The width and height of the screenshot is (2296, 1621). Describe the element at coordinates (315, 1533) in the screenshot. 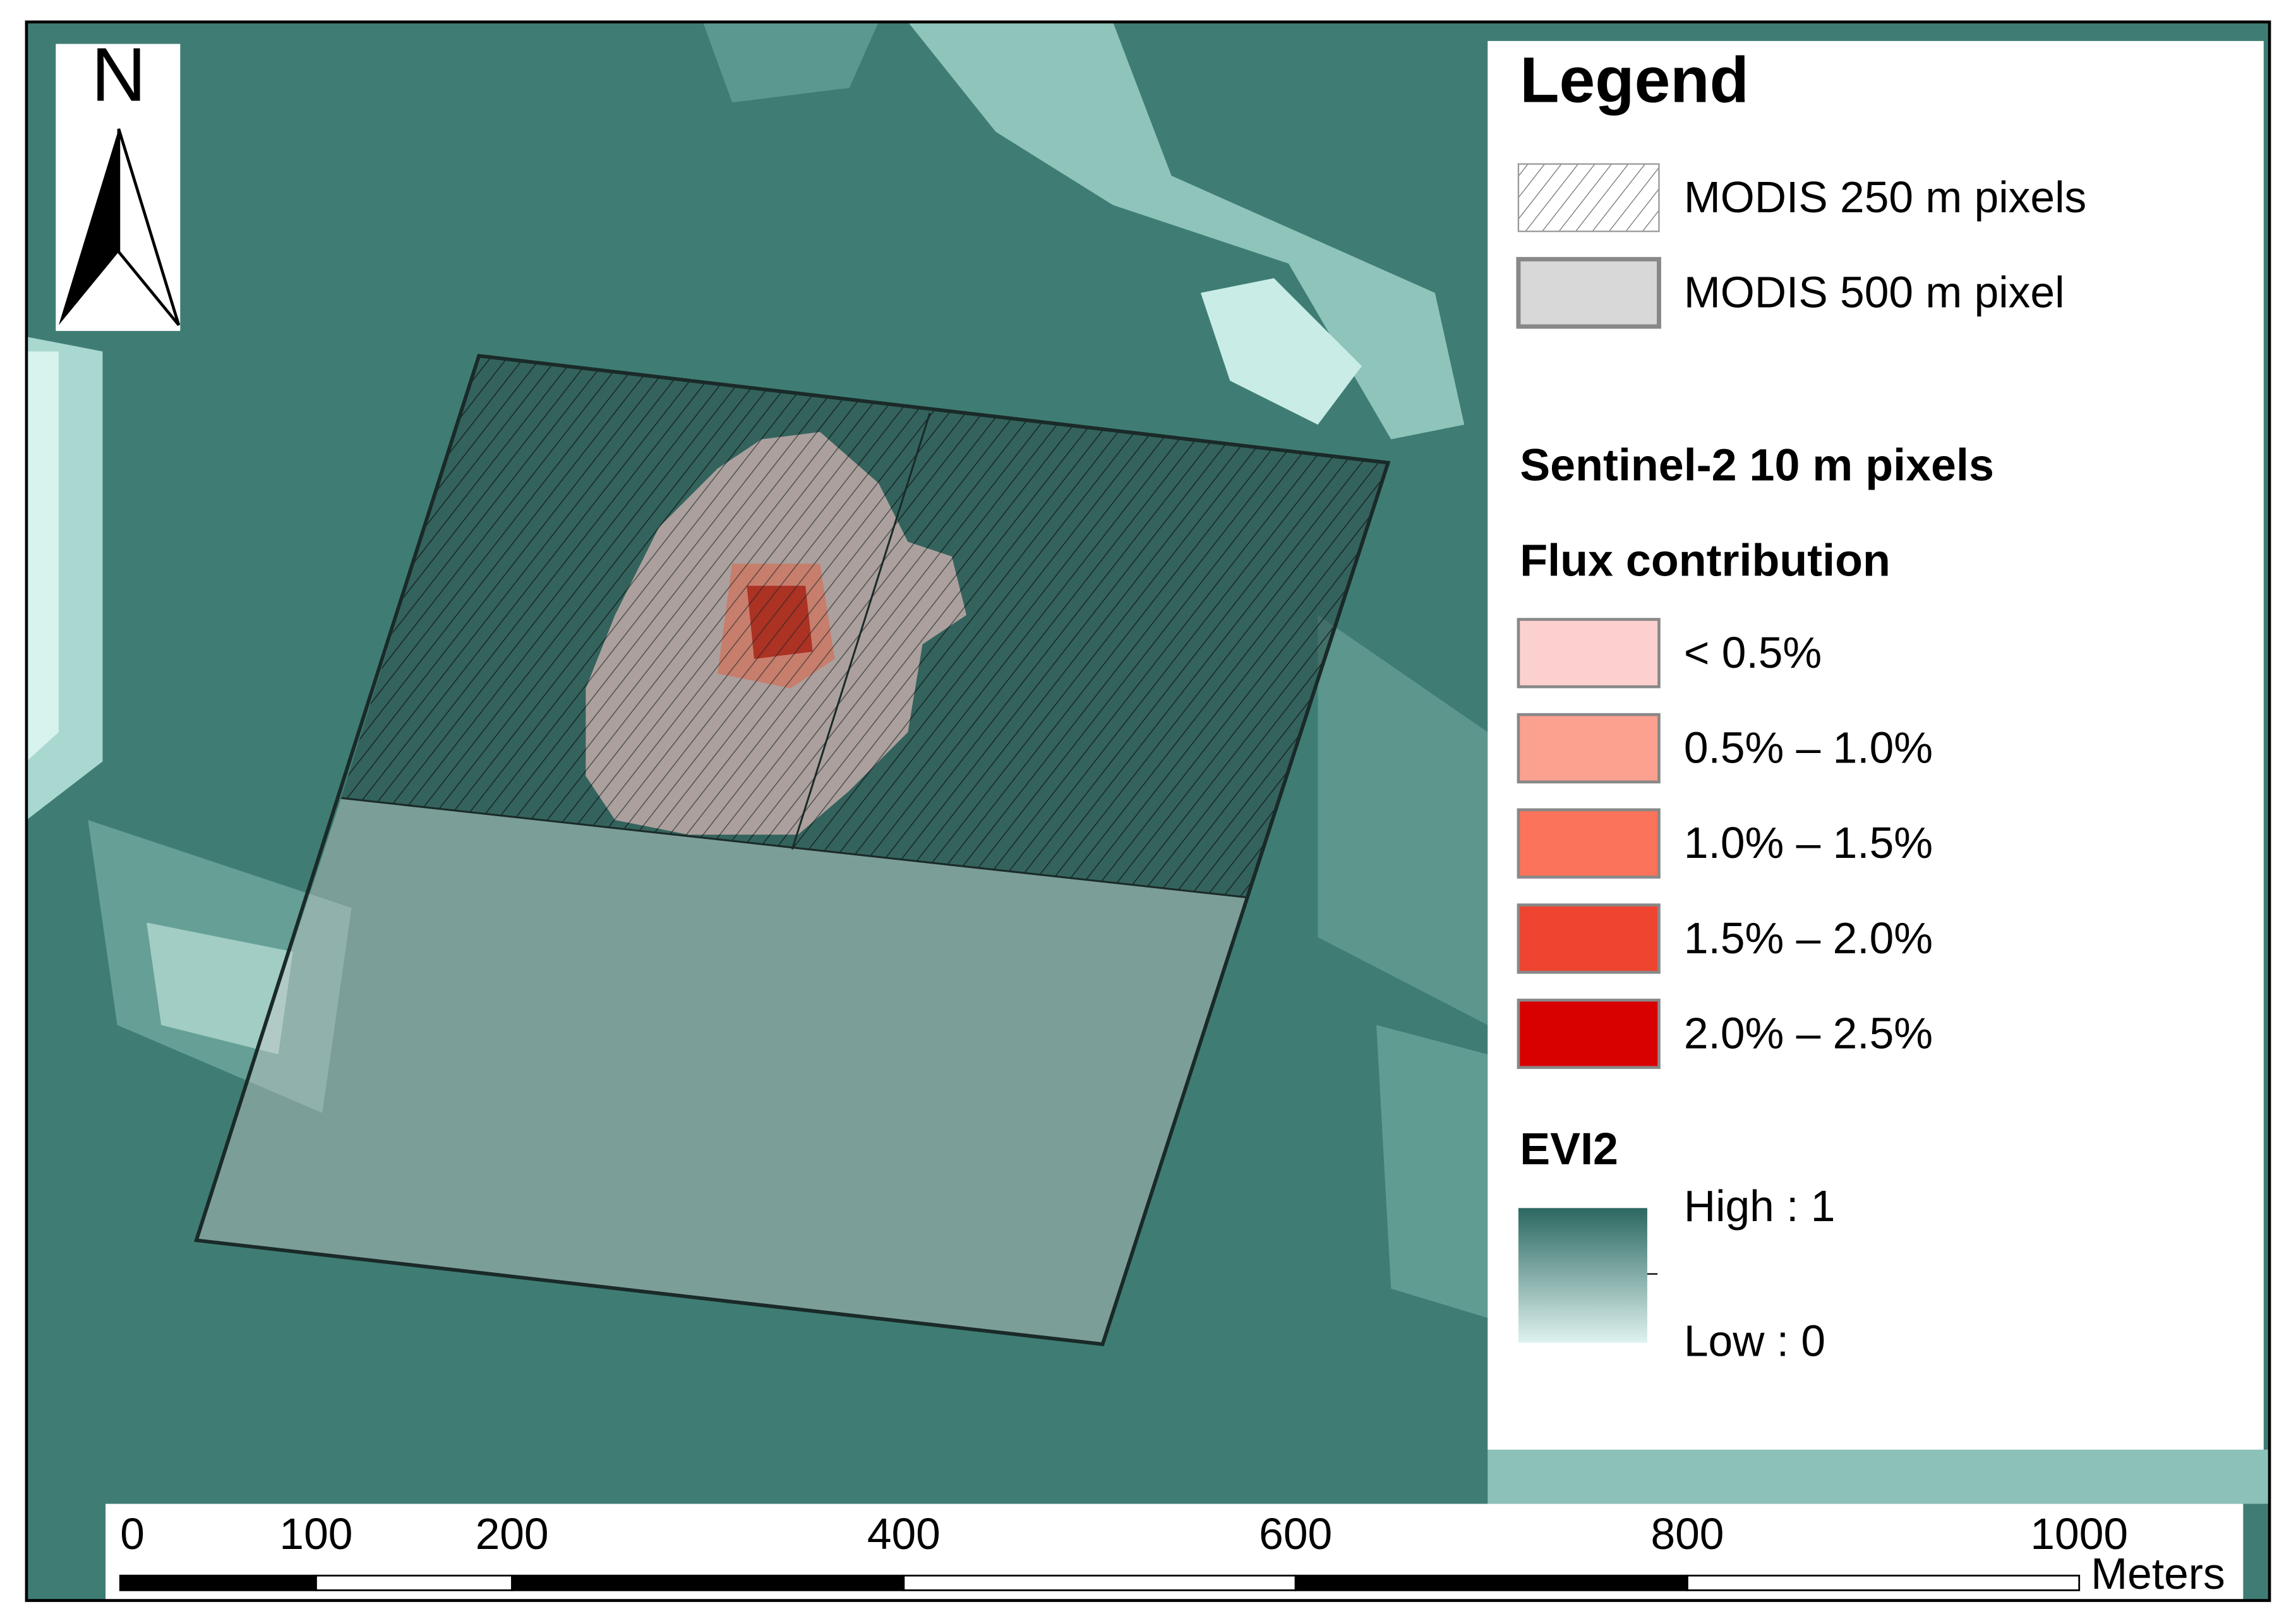

I see `scale-tick-label: 100` at that location.